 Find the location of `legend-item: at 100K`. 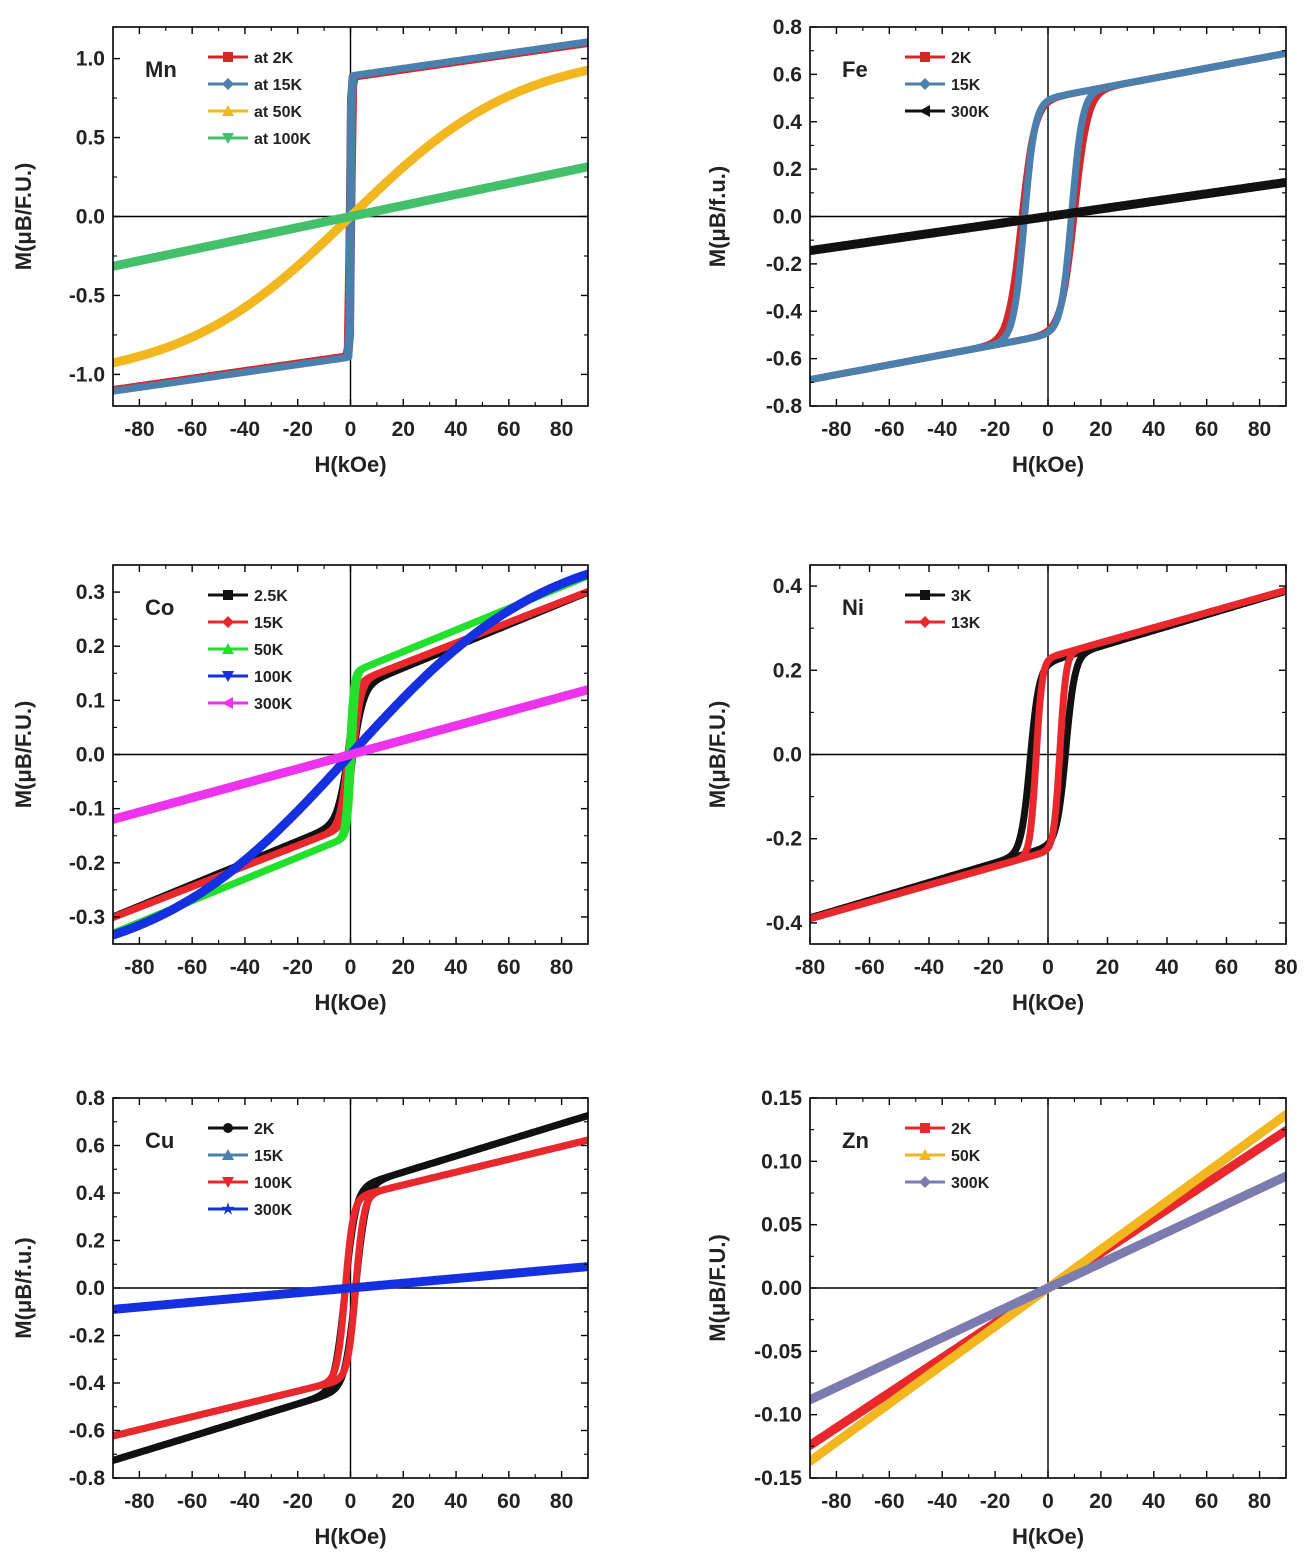

legend-item: at 100K is located at coordinates (259, 139).